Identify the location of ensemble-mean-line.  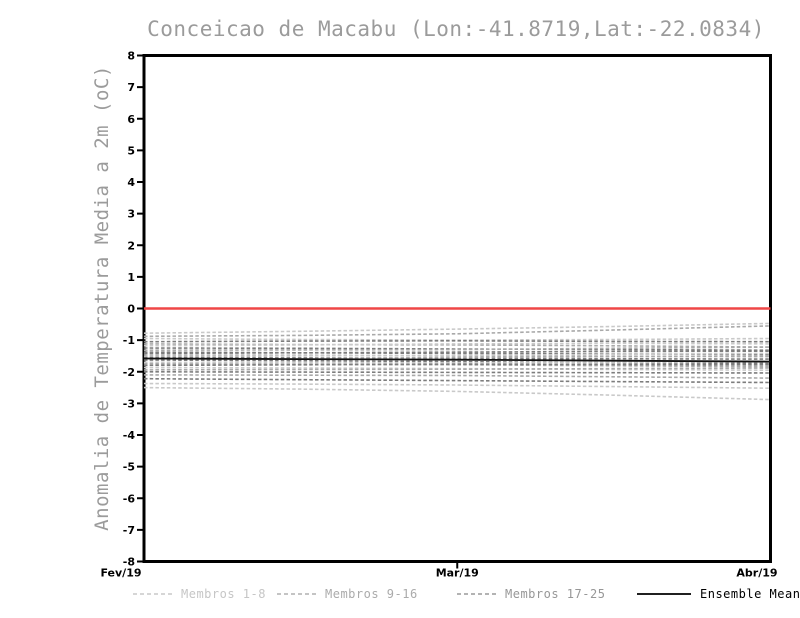
(457, 360).